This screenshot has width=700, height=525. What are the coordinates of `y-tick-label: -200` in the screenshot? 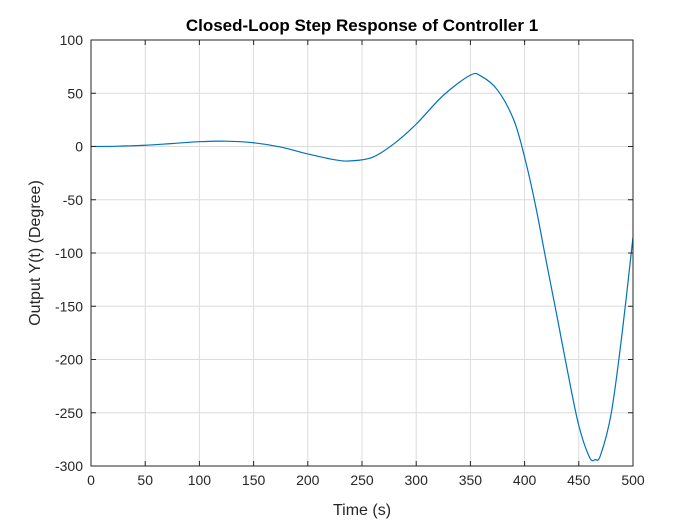 It's located at (69, 360).